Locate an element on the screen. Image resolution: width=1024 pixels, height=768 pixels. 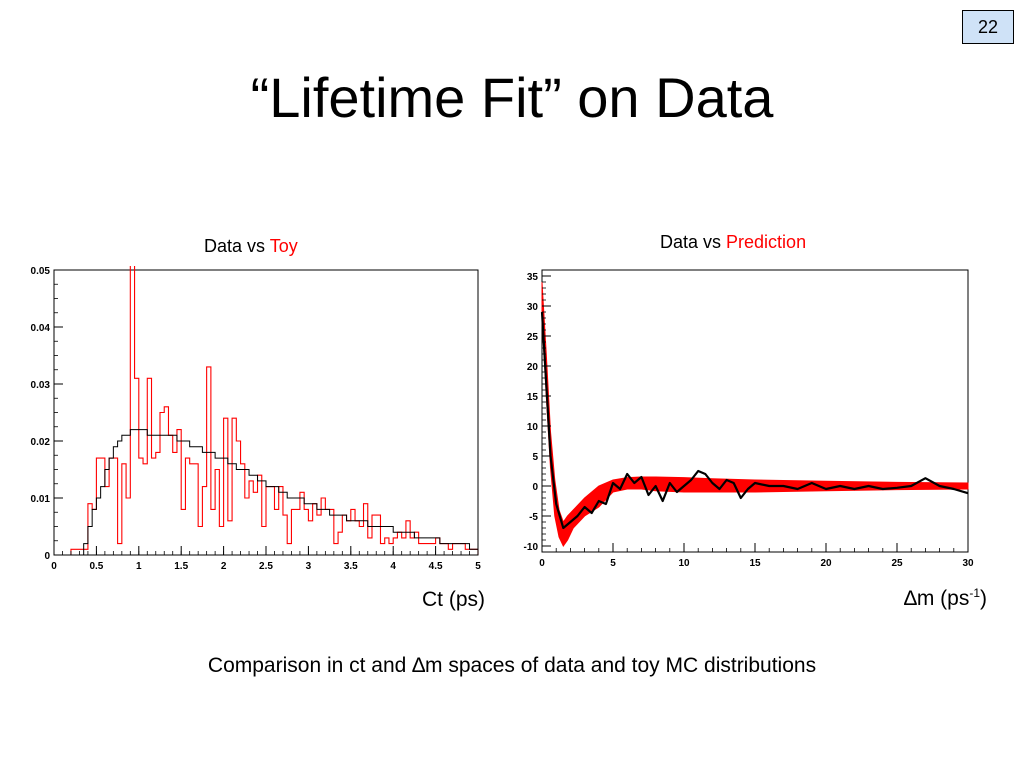
right-x-label-sup: -1 is located at coordinates (975, 593).